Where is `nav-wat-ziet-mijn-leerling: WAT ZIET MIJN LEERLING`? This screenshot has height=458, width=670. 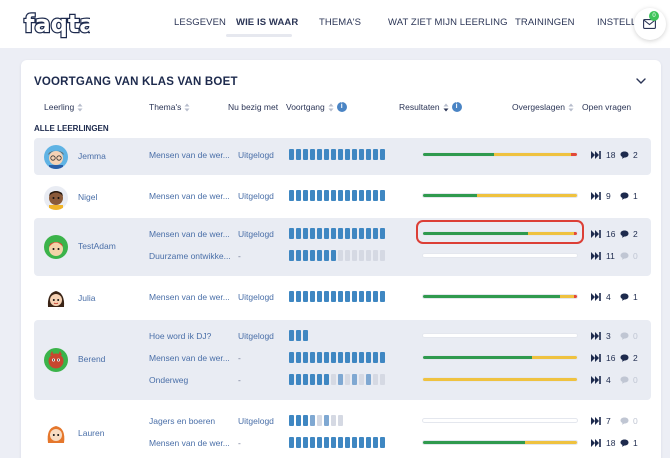
nav-wat-ziet-mijn-leerling: WAT ZIET MIJN LEERLING is located at coordinates (448, 22).